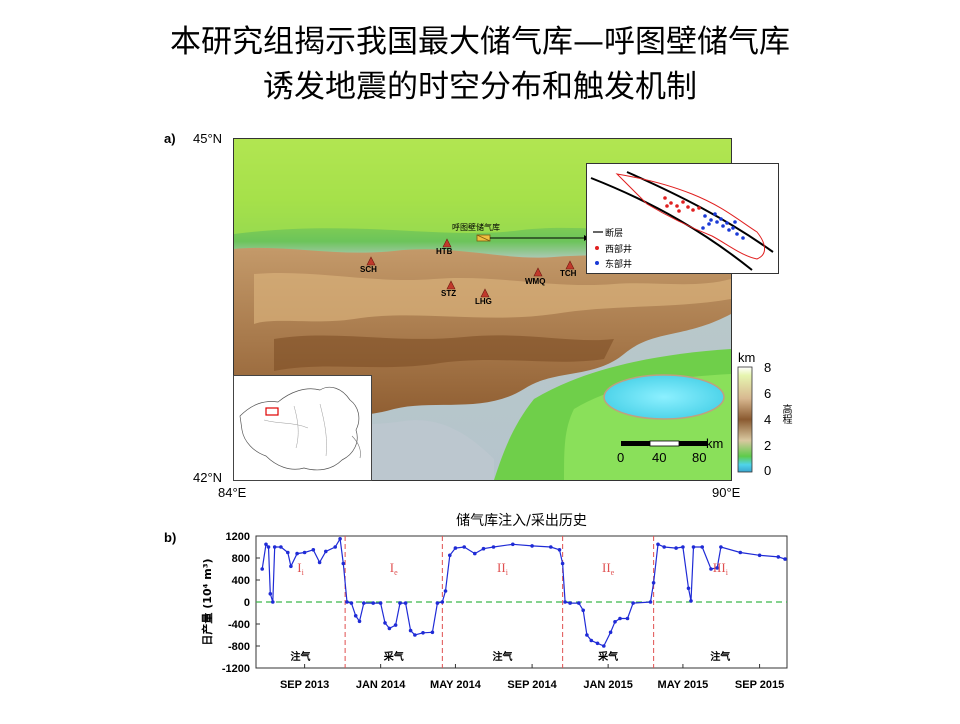 This screenshot has width=960, height=724. Describe the element at coordinates (272, 411) in the screenshot. I see `study-area-box` at that location.